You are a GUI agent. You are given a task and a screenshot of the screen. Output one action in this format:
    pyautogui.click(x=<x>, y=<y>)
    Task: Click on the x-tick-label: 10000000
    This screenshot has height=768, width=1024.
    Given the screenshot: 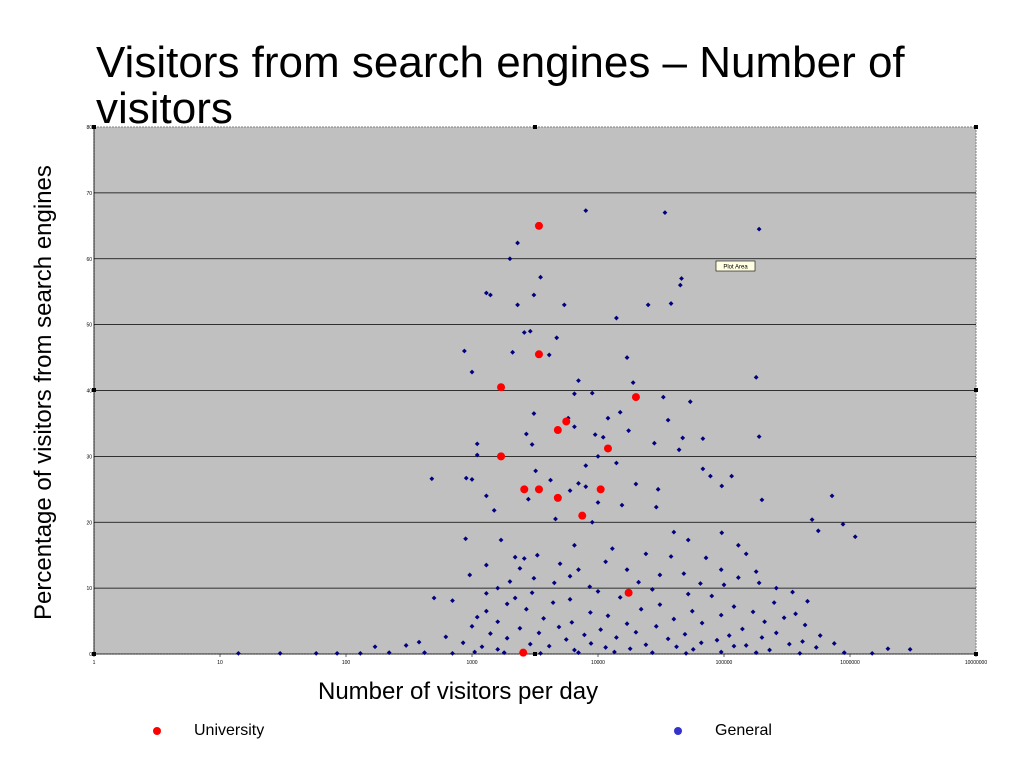 What is the action you would take?
    pyautogui.click(x=976, y=663)
    